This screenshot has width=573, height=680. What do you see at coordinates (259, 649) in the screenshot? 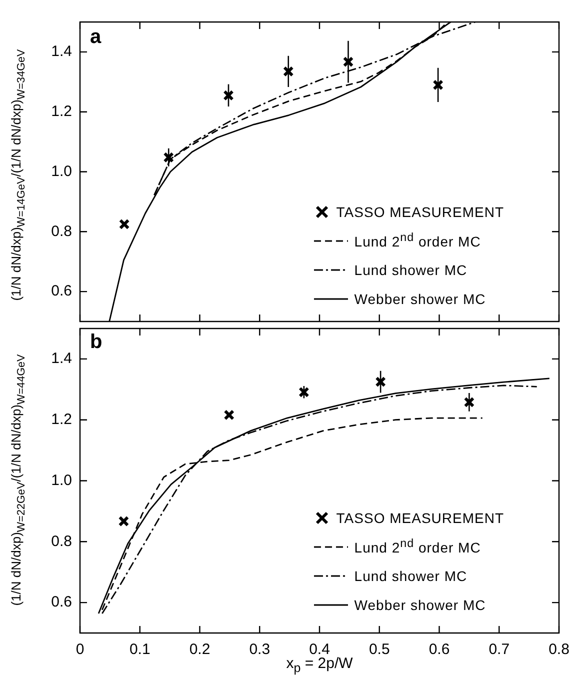
I see `x-tick-label: 0.3` at bounding box center [259, 649].